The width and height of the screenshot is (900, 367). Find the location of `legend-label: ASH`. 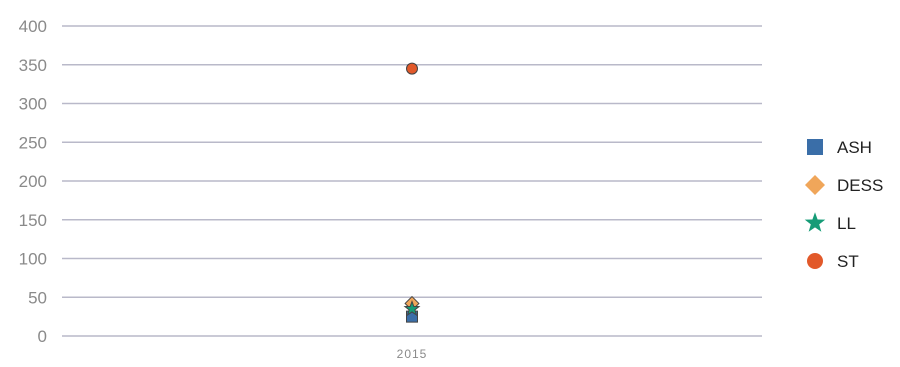

legend-label: ASH is located at coordinates (854, 147).